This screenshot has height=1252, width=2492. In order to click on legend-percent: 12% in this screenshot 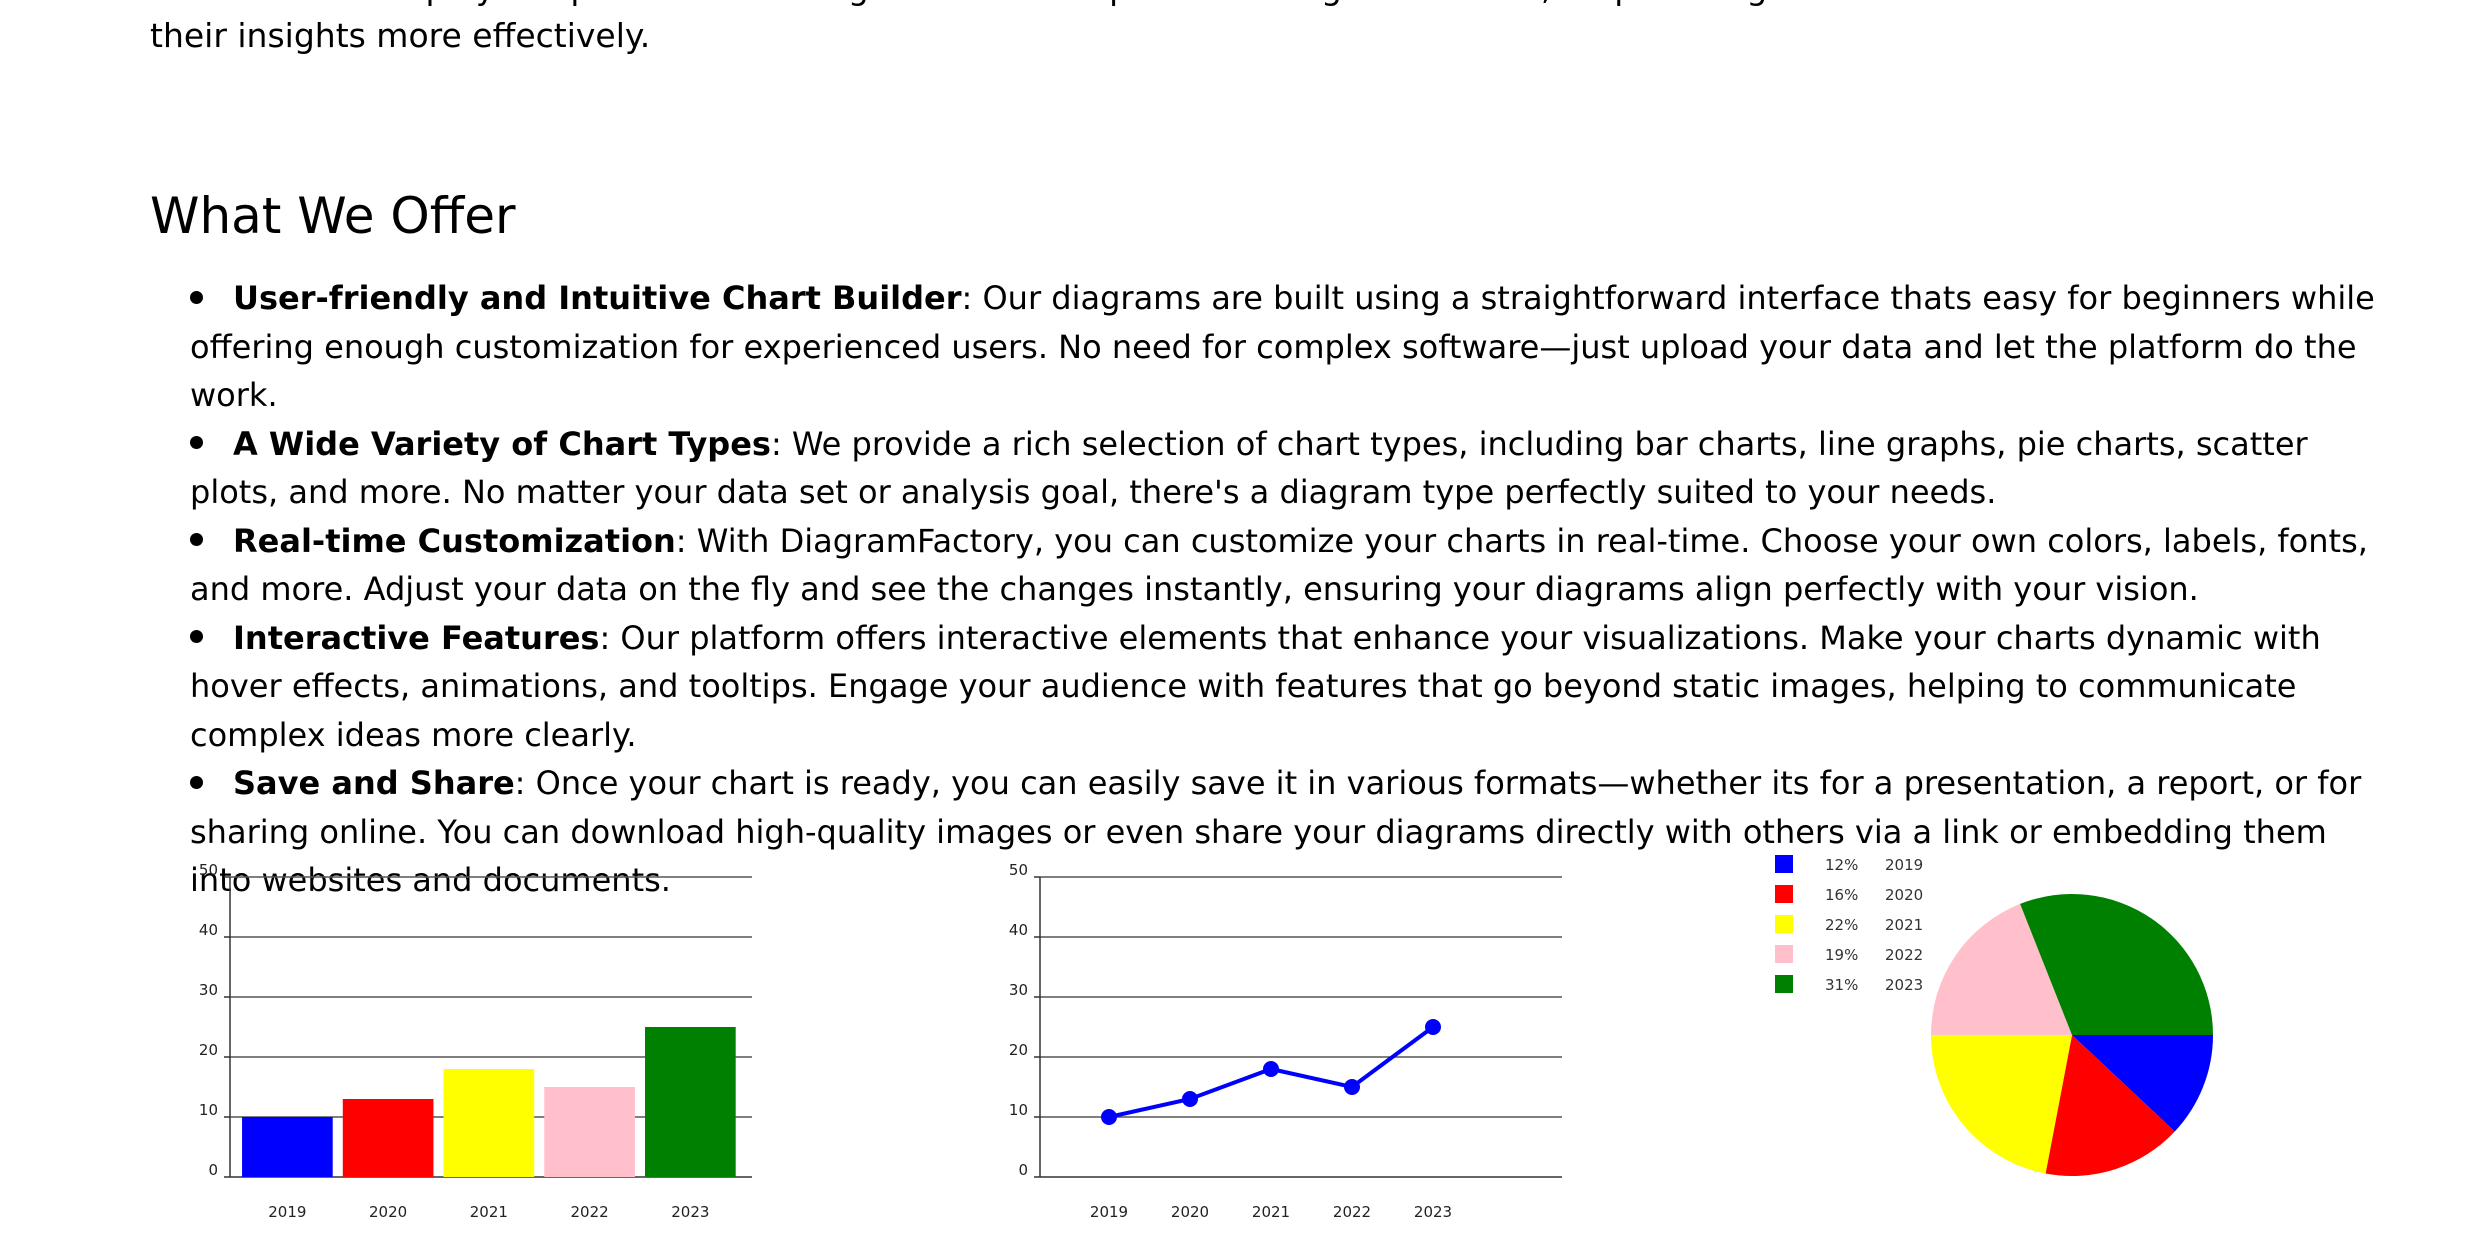, I will do `click(1841, 865)`.